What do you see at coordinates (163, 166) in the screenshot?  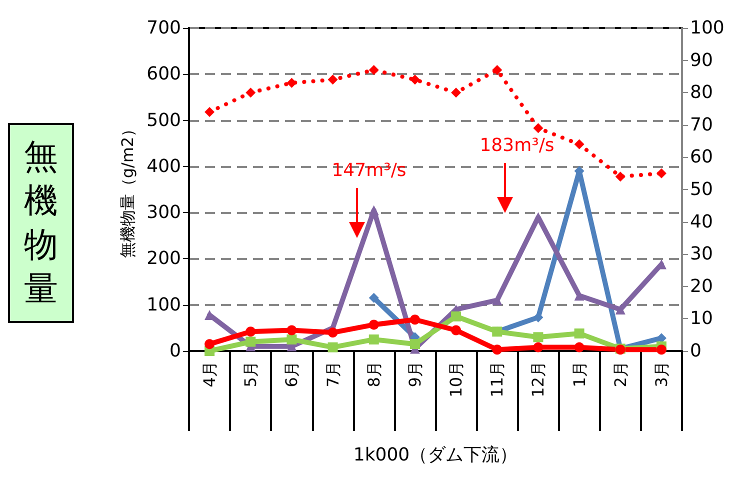 I see `y-tick-label: 400` at bounding box center [163, 166].